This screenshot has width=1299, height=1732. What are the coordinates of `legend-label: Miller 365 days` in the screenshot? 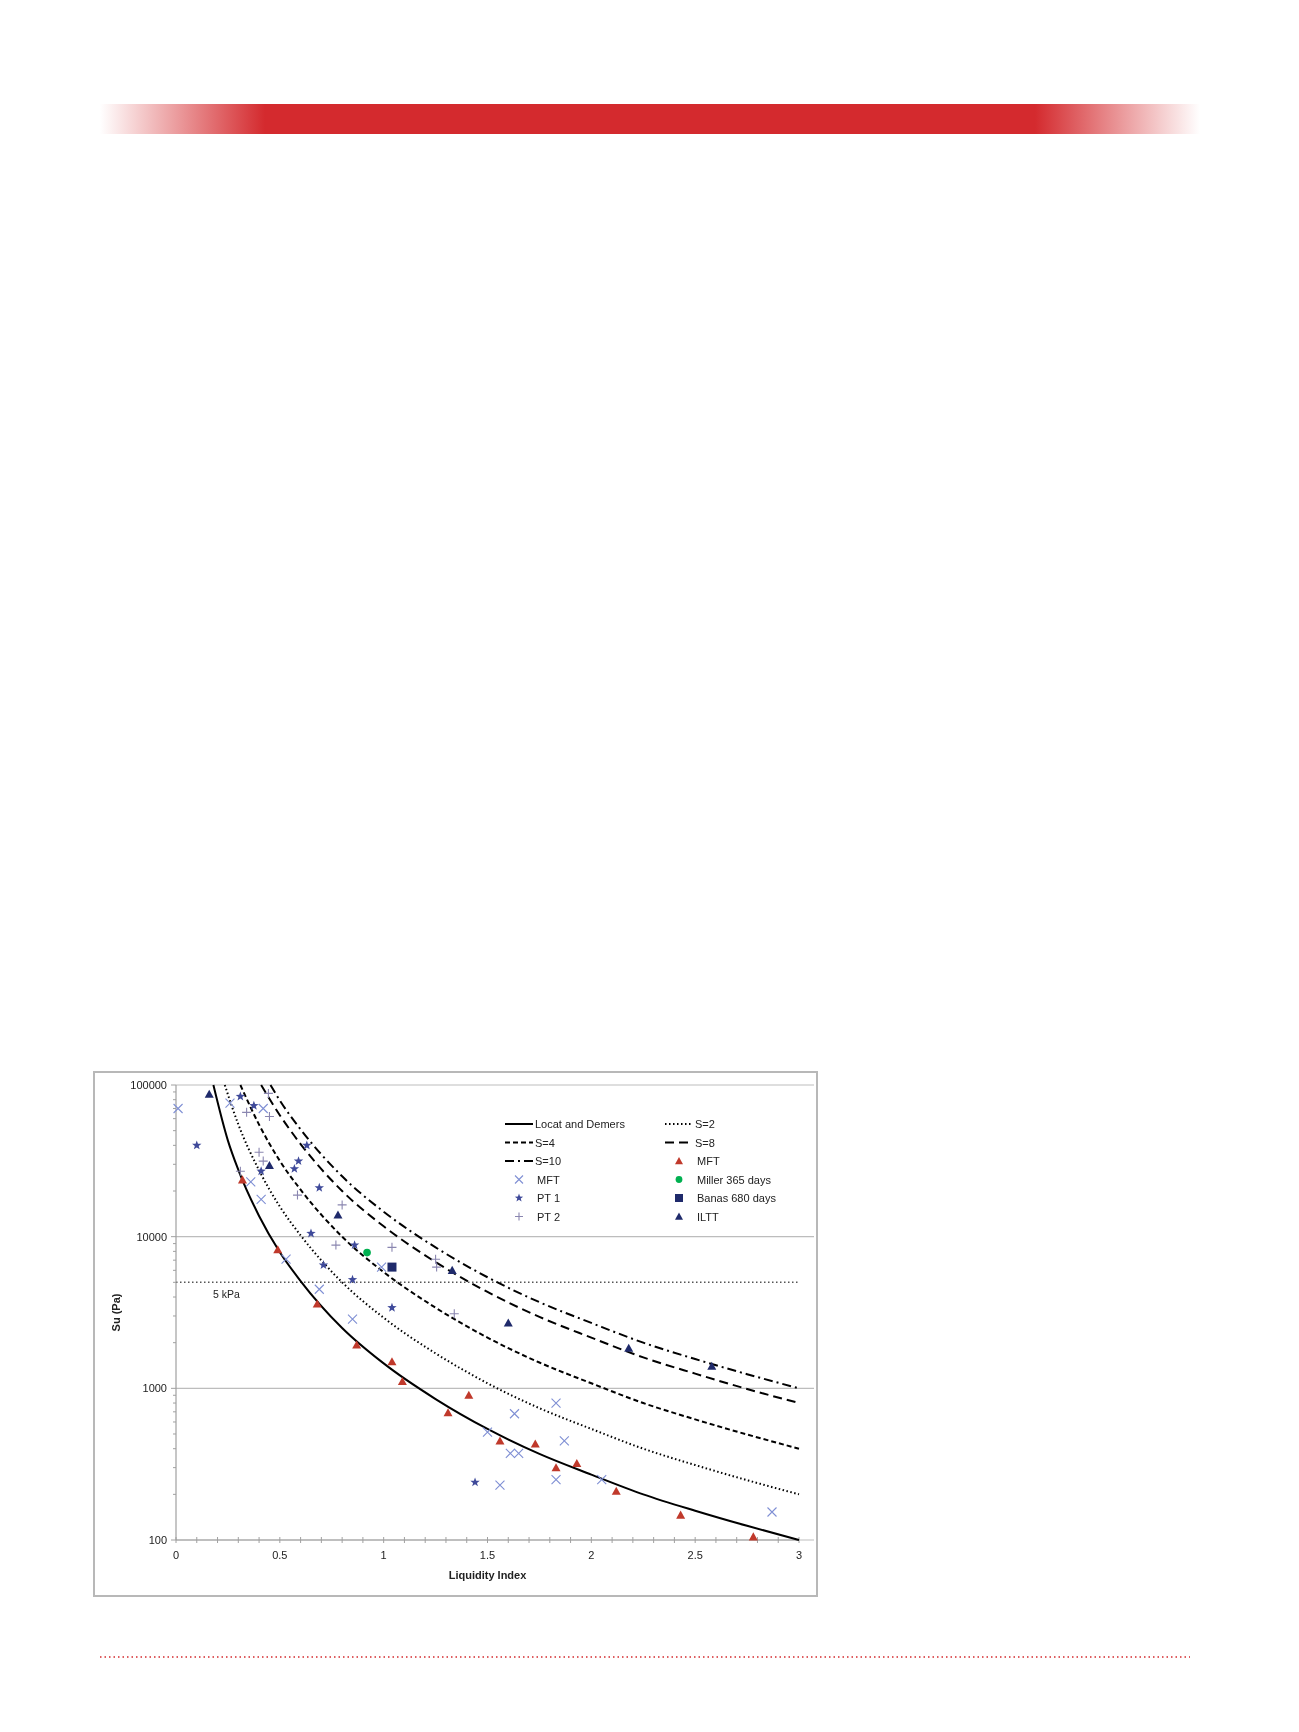 It's located at (734, 1179).